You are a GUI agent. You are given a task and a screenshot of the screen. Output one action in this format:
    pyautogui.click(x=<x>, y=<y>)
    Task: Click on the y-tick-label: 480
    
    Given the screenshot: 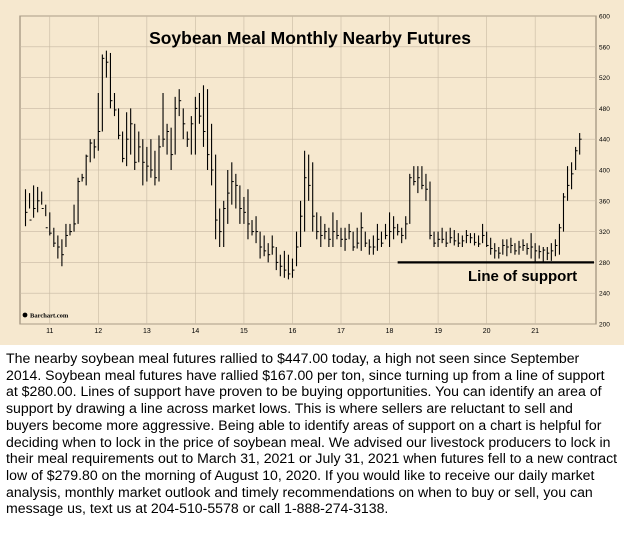 What is the action you would take?
    pyautogui.click(x=604, y=109)
    